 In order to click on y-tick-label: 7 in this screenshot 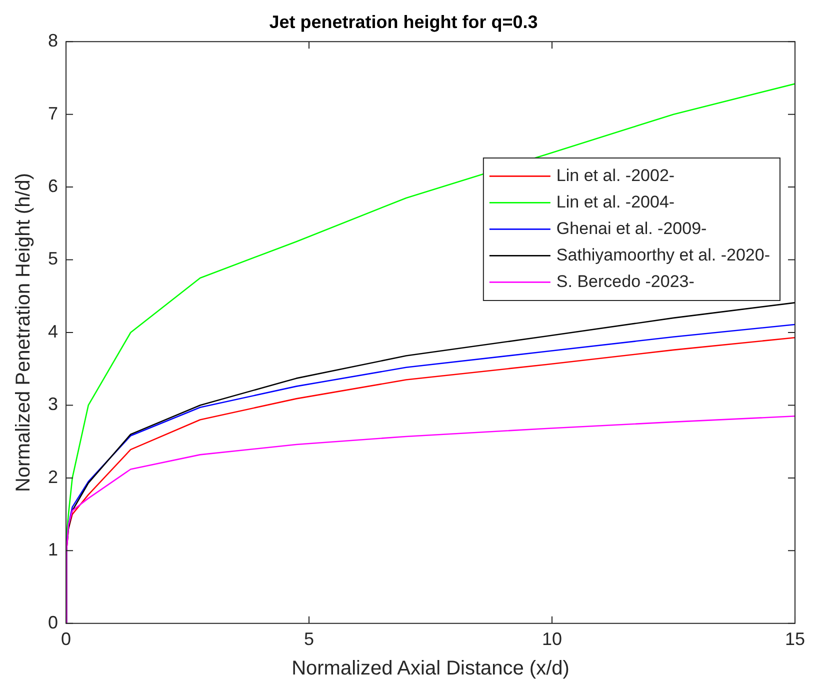, I will do `click(53, 113)`.